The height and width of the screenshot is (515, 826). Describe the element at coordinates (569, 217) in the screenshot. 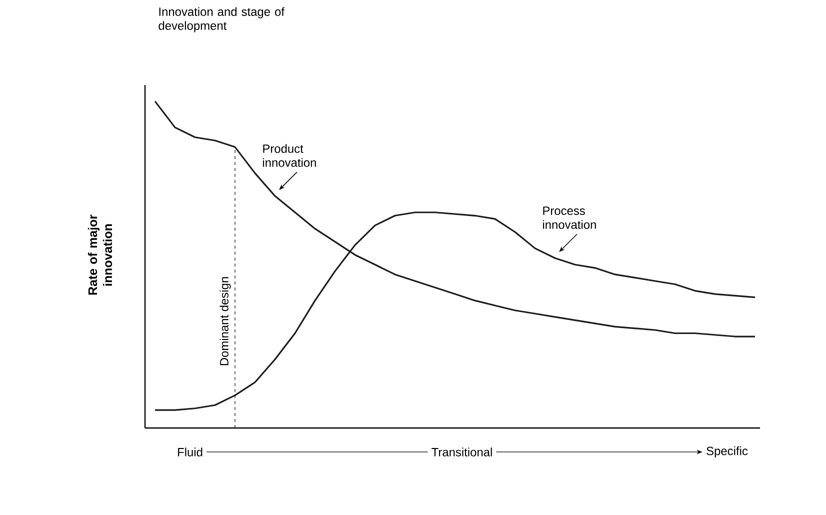

I see `series-label: Process innovation` at that location.